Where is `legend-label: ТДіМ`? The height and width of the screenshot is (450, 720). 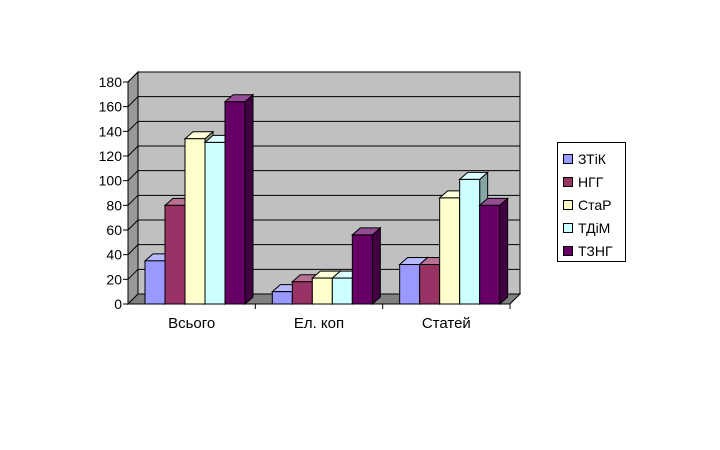
legend-label: ТДіМ is located at coordinates (594, 227).